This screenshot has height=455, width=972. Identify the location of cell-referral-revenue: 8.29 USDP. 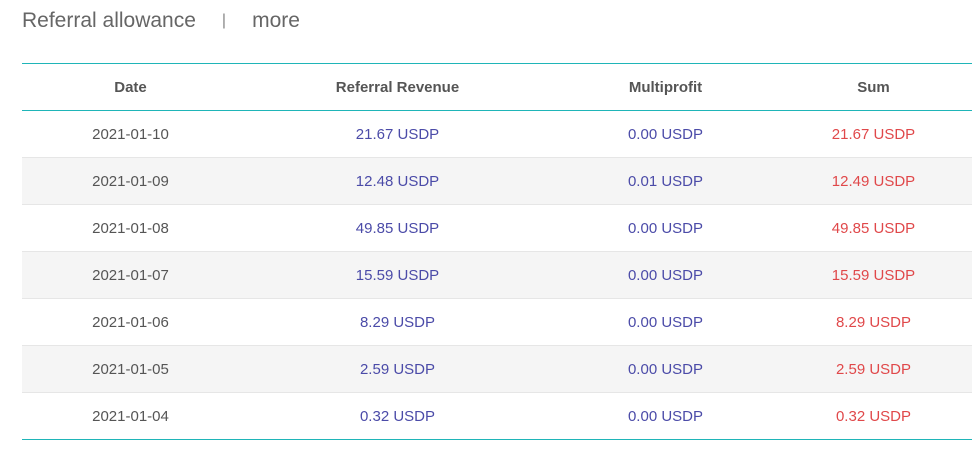
(397, 322).